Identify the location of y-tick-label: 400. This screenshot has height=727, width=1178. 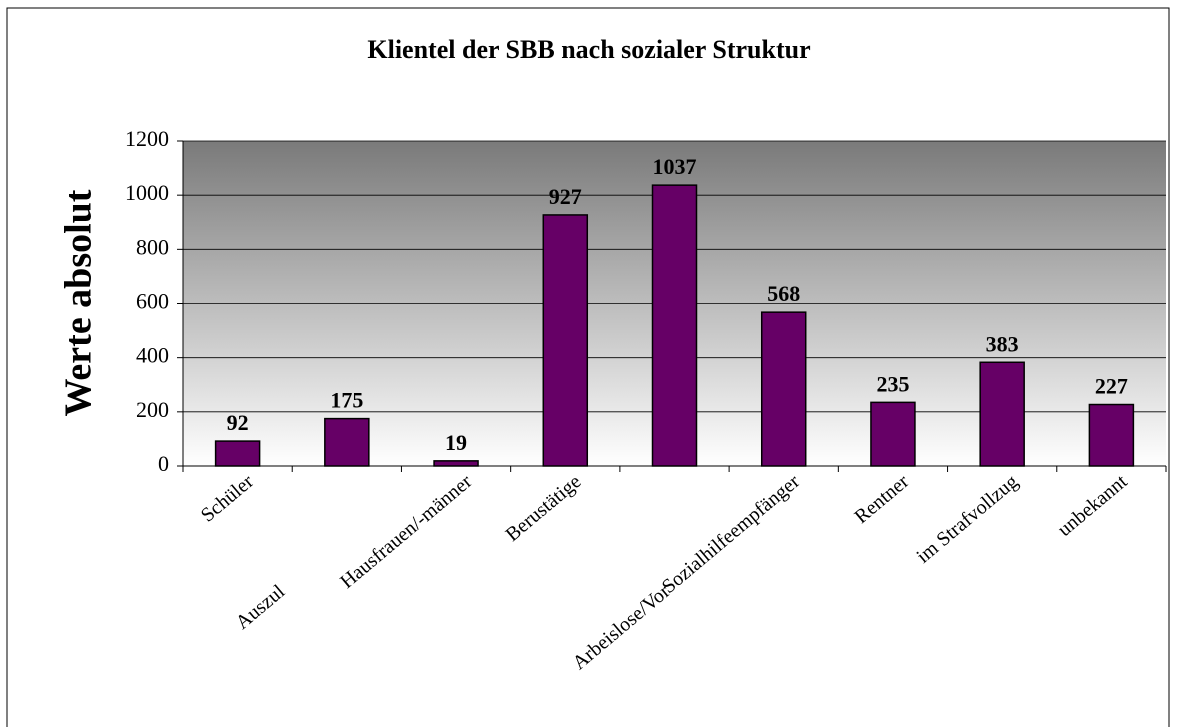
(152, 355).